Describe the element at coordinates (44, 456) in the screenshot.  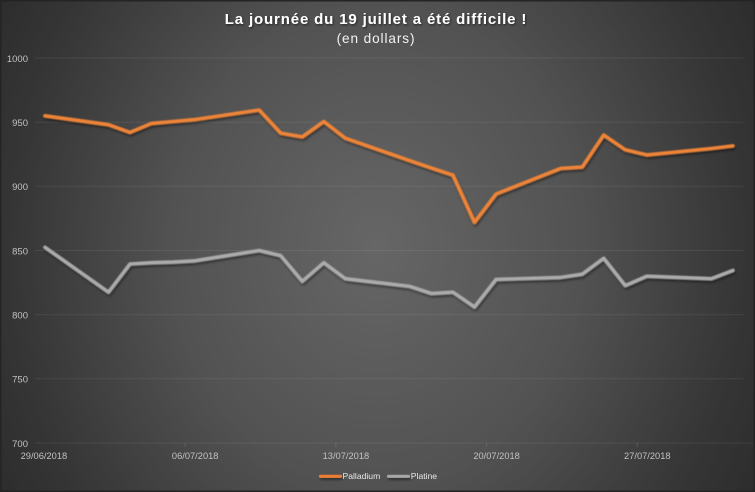
I see `svg-text: 29/06/2018` at that location.